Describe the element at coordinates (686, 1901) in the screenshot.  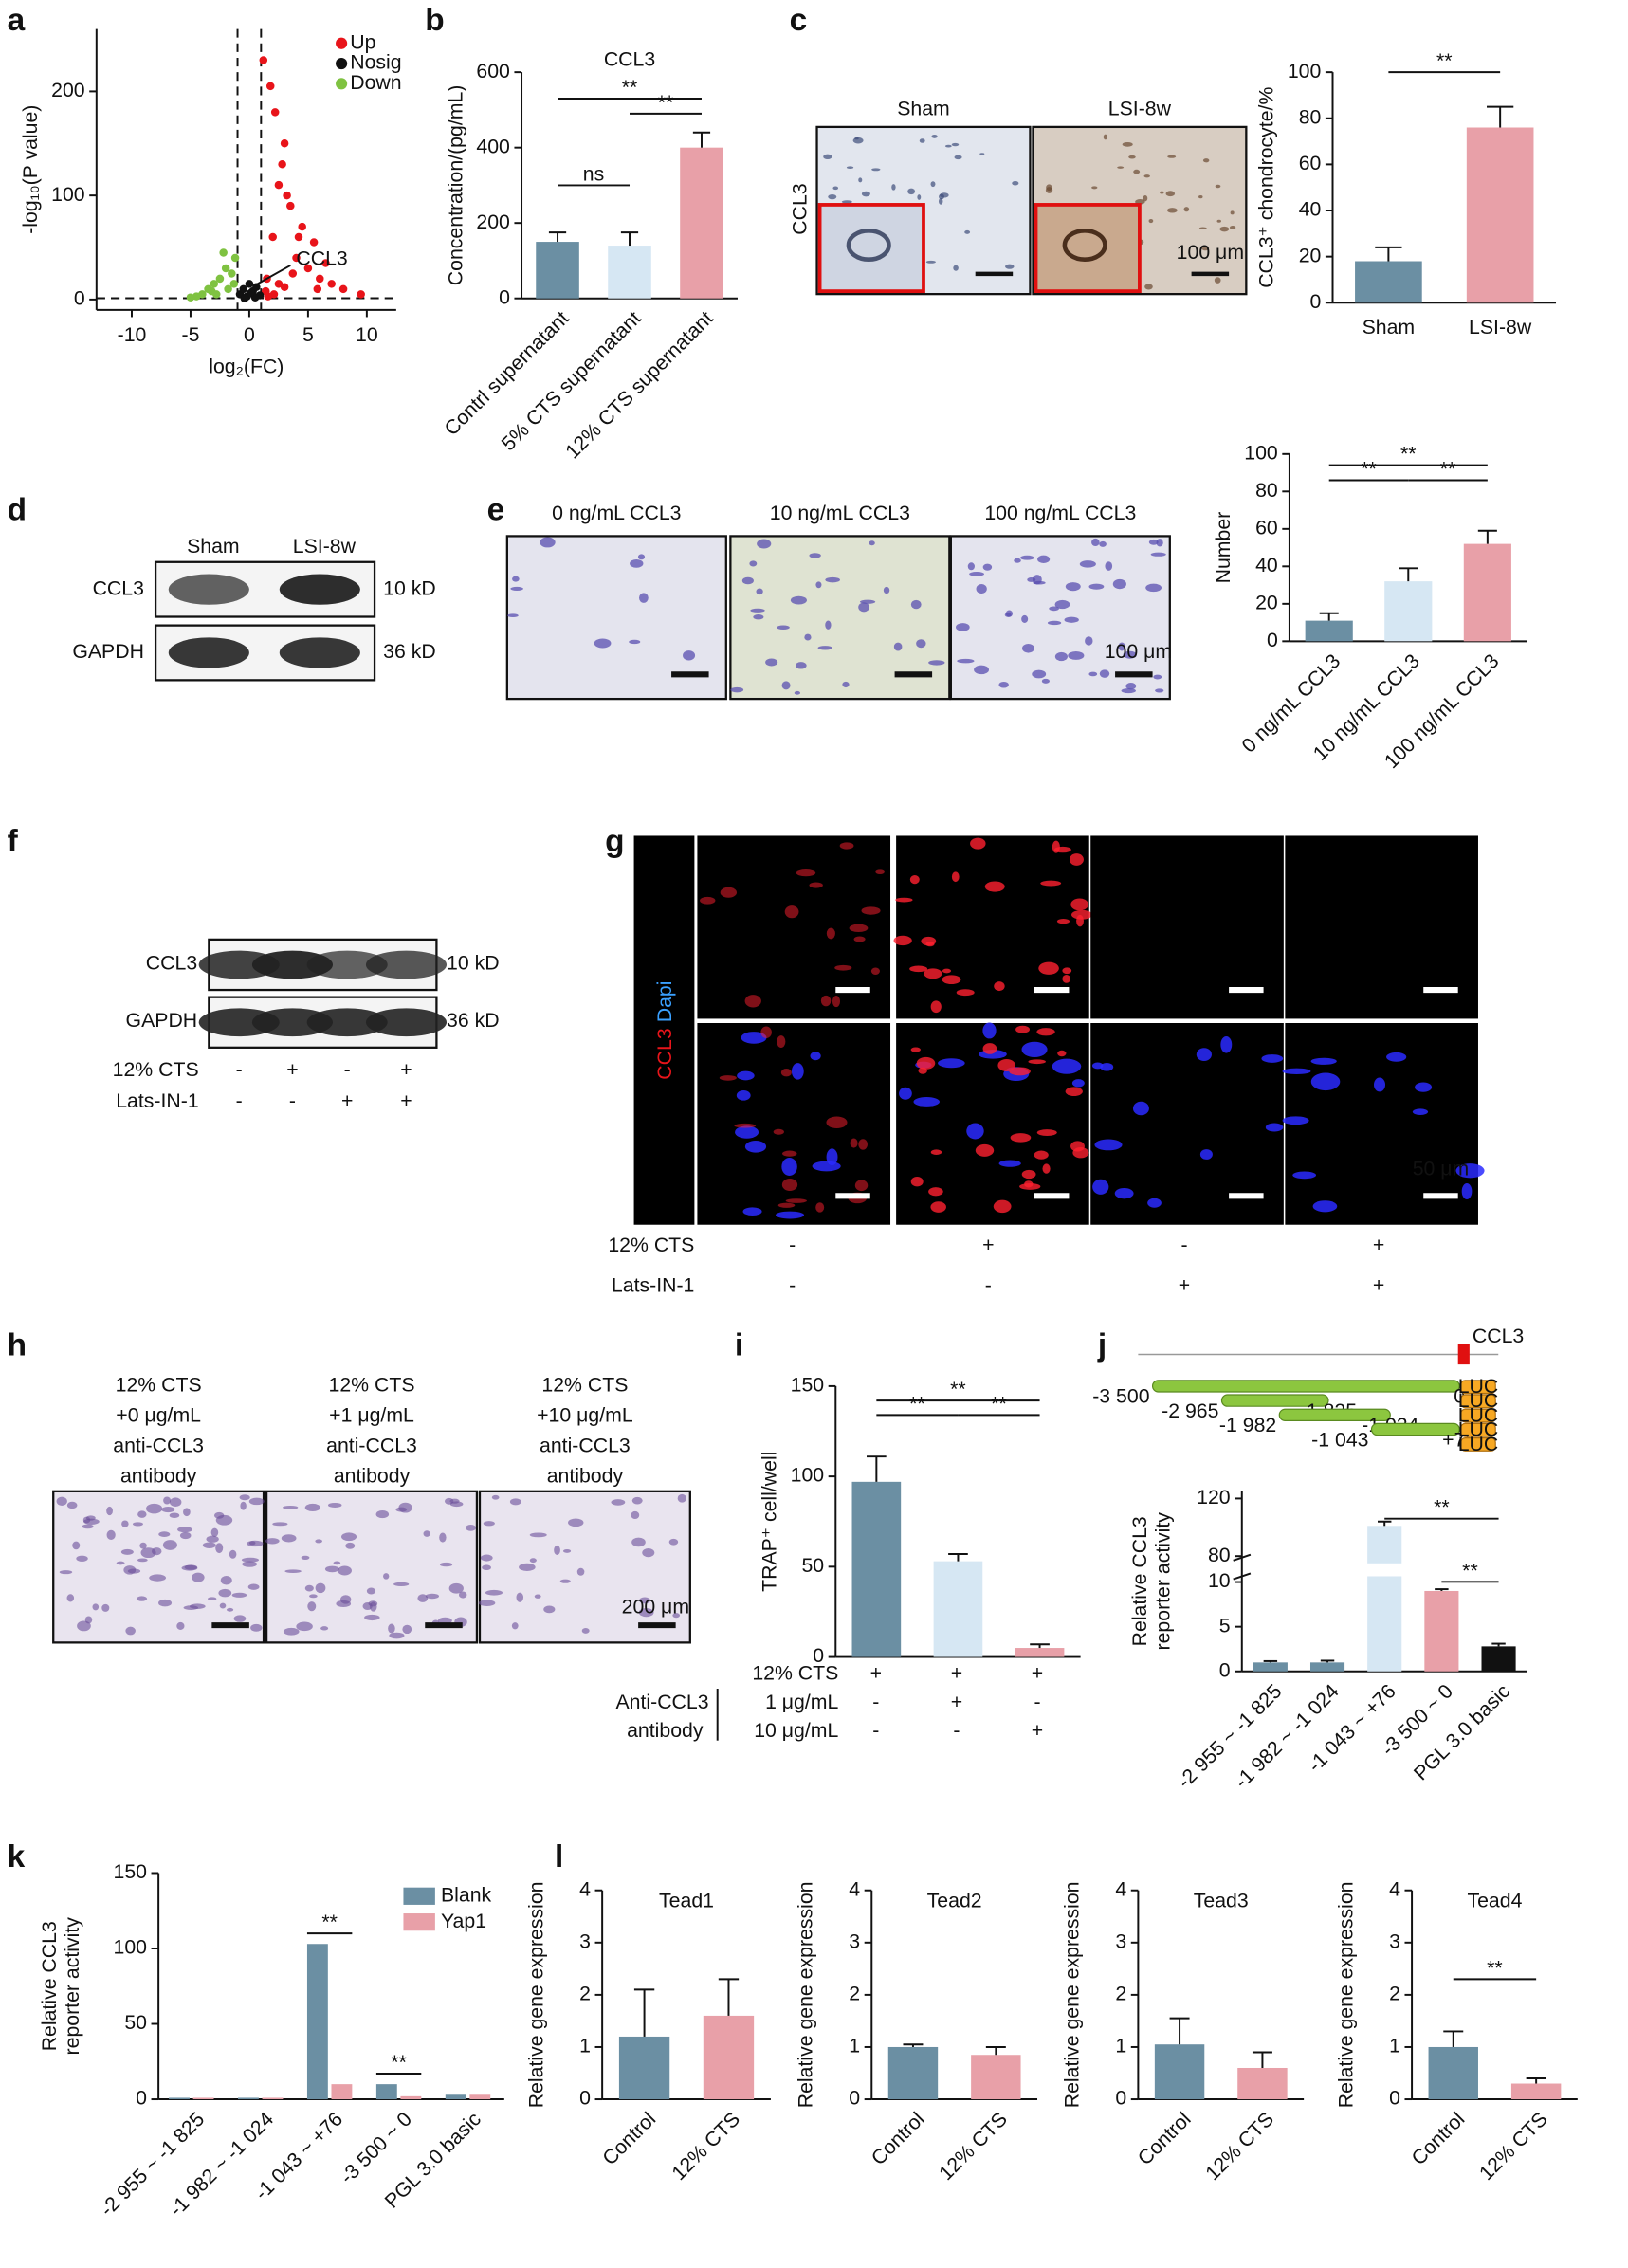
I see `chart-title: Tead1` at that location.